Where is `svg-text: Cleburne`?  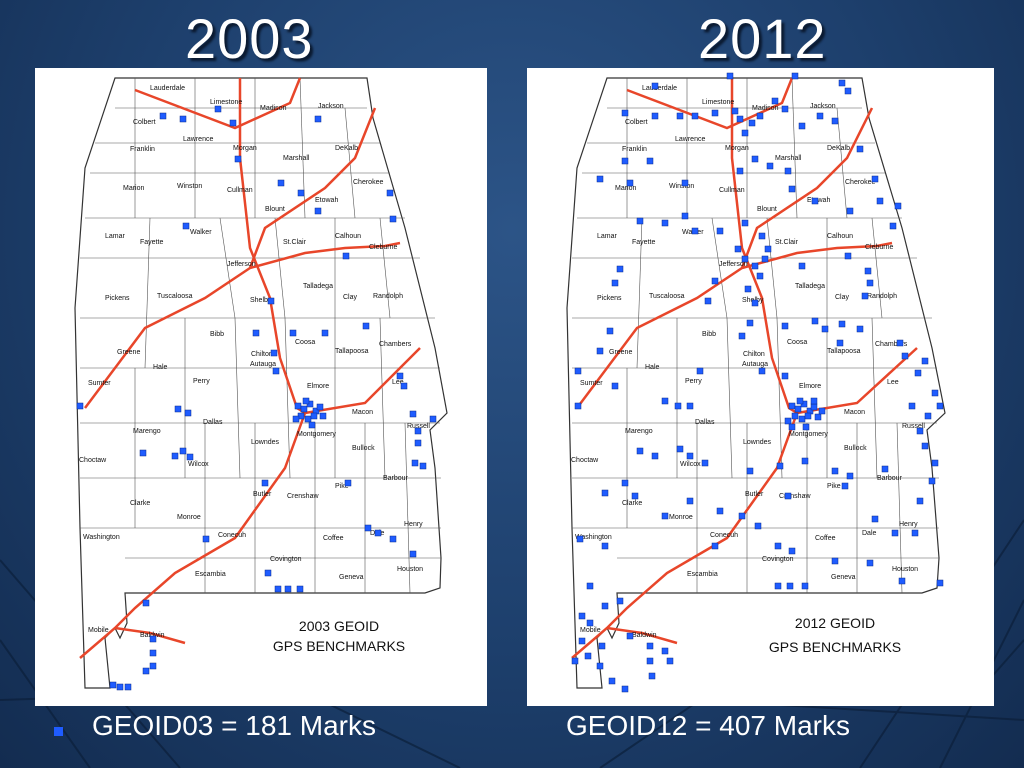 svg-text: Cleburne is located at coordinates (383, 247).